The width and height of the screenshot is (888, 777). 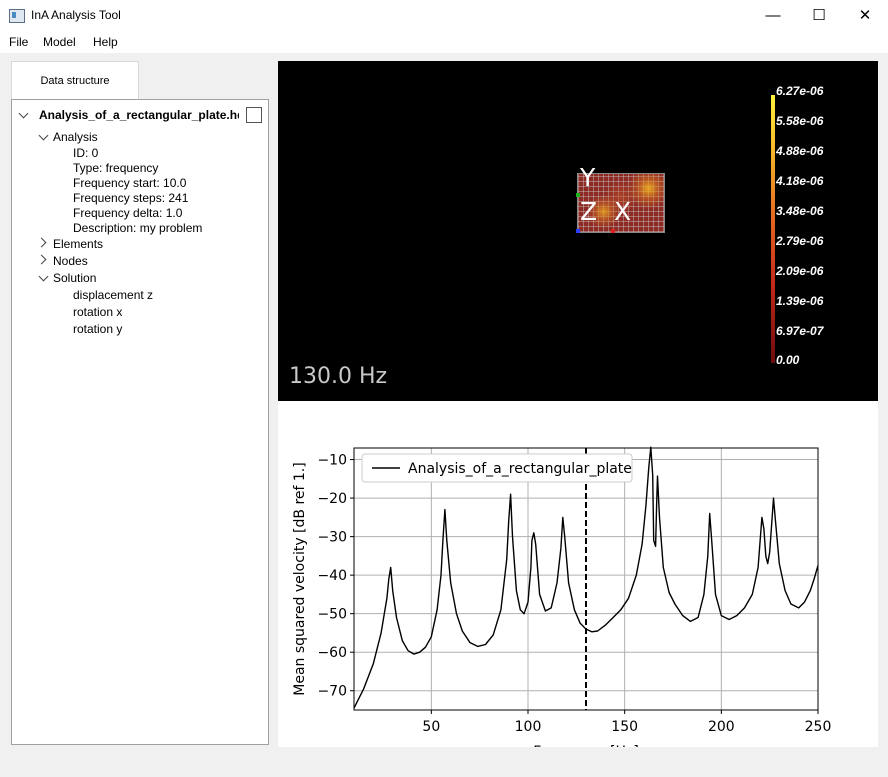 I want to click on y-axis-label: Mean squared velocity [dB ref 1.], so click(x=300, y=578).